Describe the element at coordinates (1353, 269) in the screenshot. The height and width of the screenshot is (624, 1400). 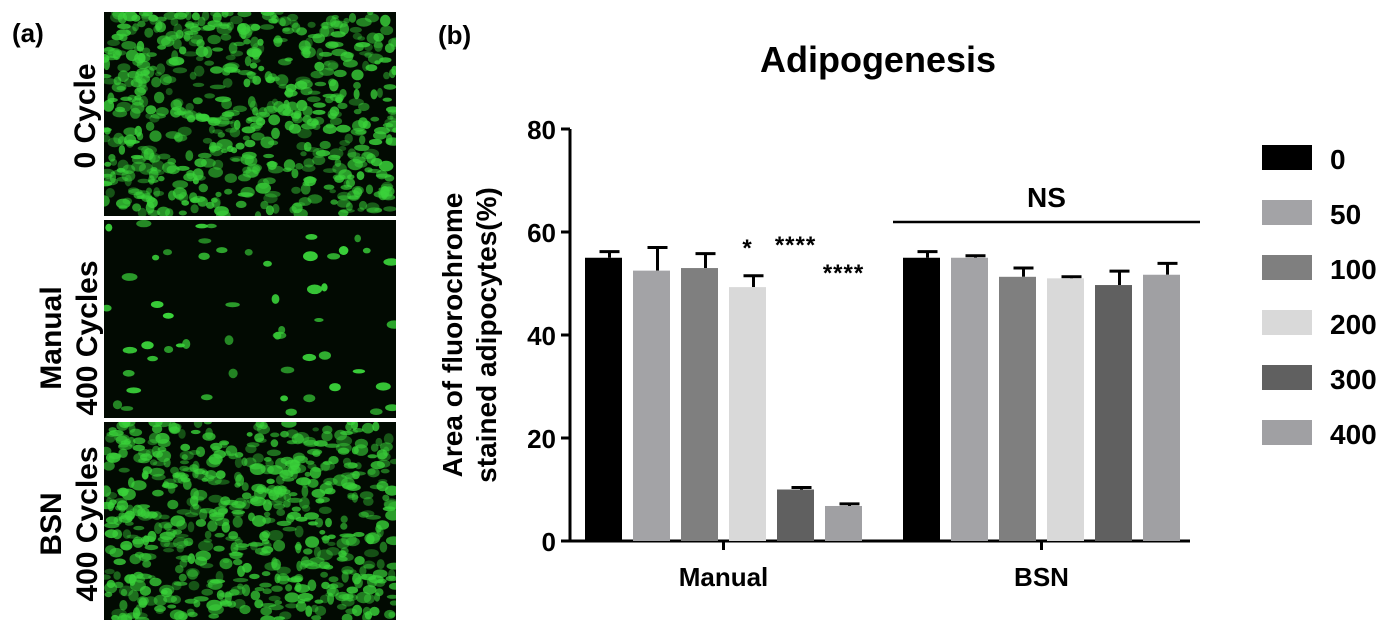
I see `legend-label: 100` at that location.